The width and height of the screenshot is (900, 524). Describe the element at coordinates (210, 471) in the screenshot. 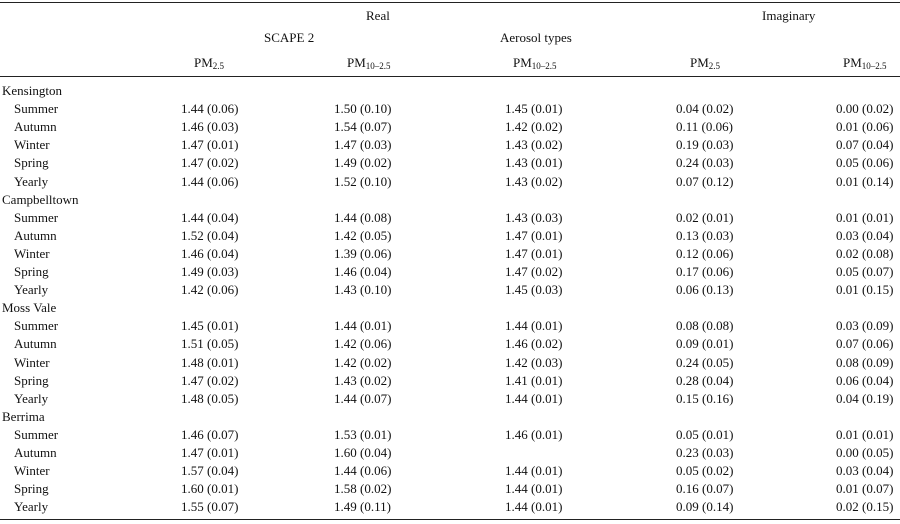

I see `table-cell: 1.57 (0.04)` at that location.